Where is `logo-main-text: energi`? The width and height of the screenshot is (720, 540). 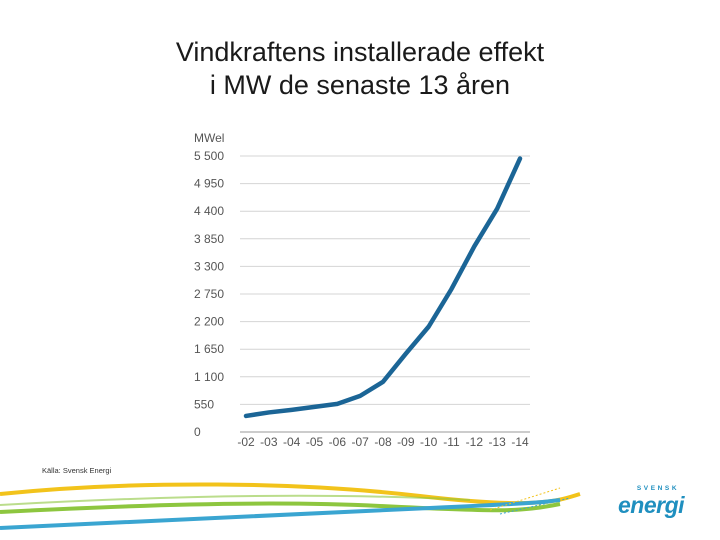 logo-main-text: energi is located at coordinates (651, 505).